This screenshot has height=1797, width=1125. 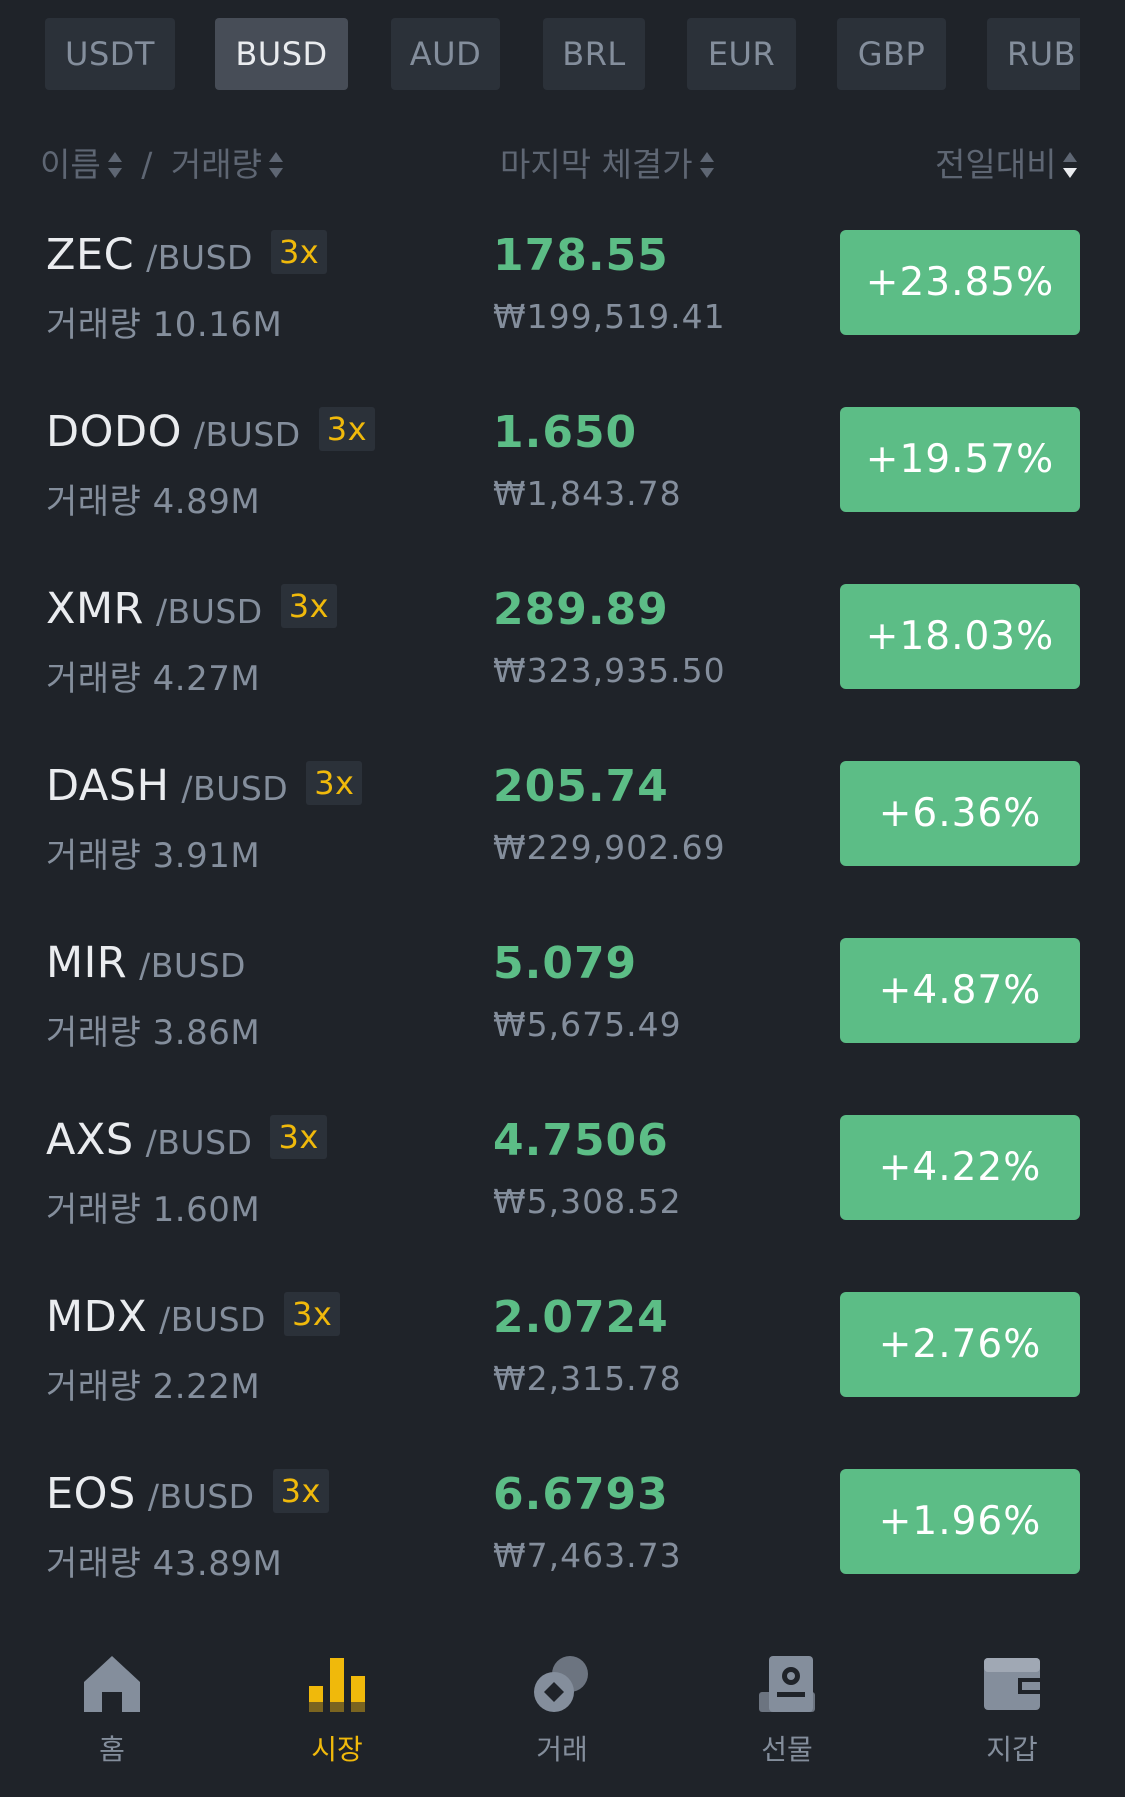 I want to click on volume-text: 거래량 43.89M, so click(x=164, y=1560).